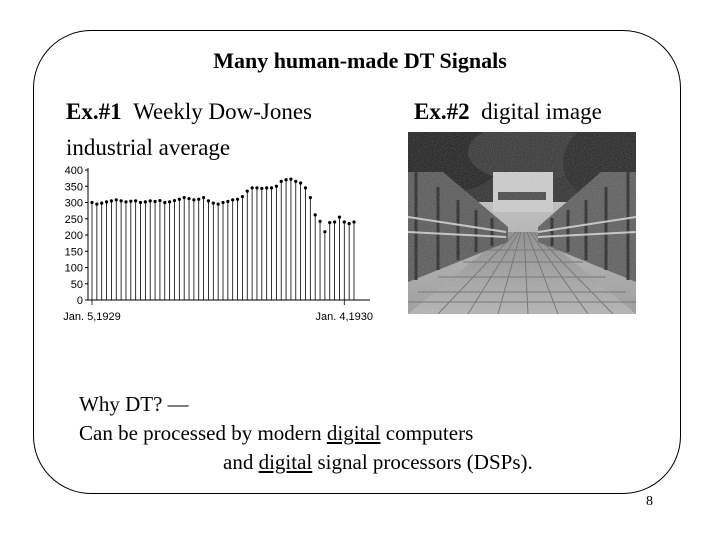 This screenshot has width=720, height=540. I want to click on why-line-3: and digital signal processors (DSPs)., so click(306, 462).